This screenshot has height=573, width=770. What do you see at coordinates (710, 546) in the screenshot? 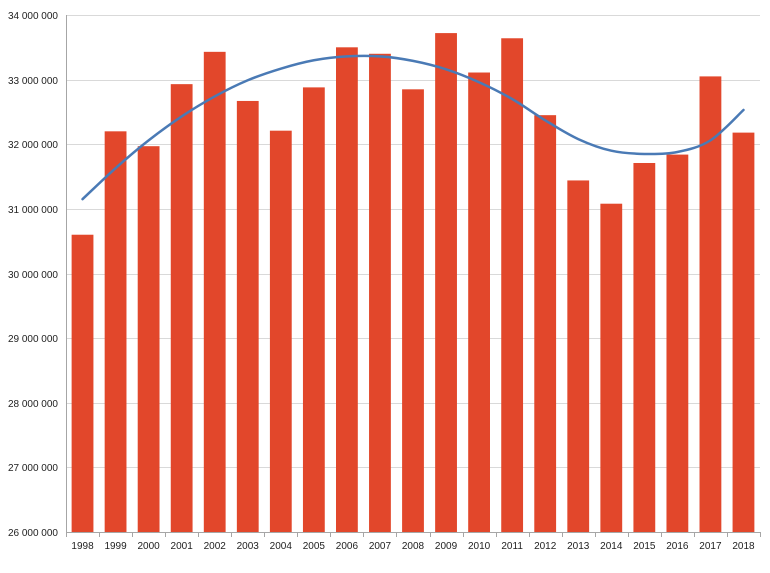
I see `x-tick-label: 2017` at bounding box center [710, 546].